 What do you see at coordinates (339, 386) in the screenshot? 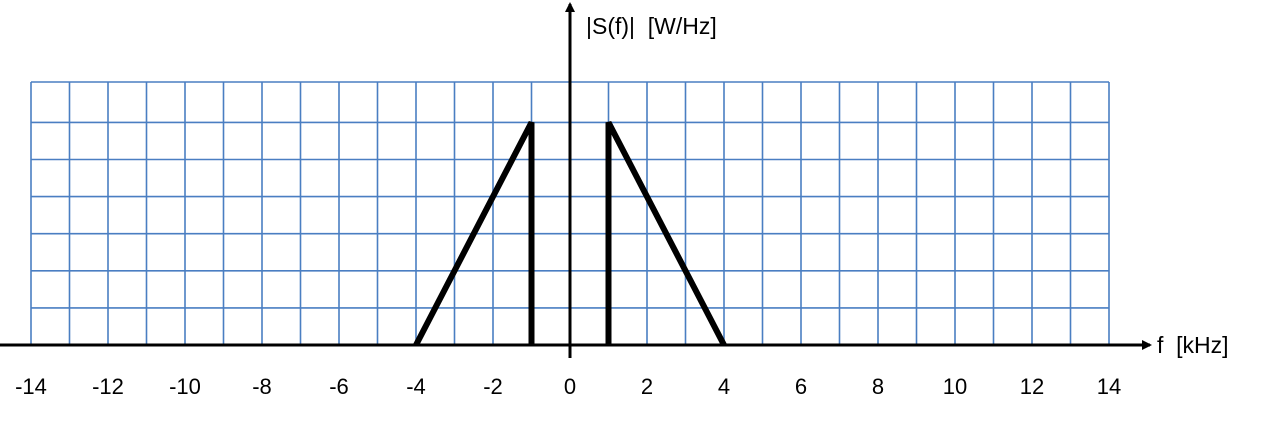
I see `x-tick-label: -6` at bounding box center [339, 386].